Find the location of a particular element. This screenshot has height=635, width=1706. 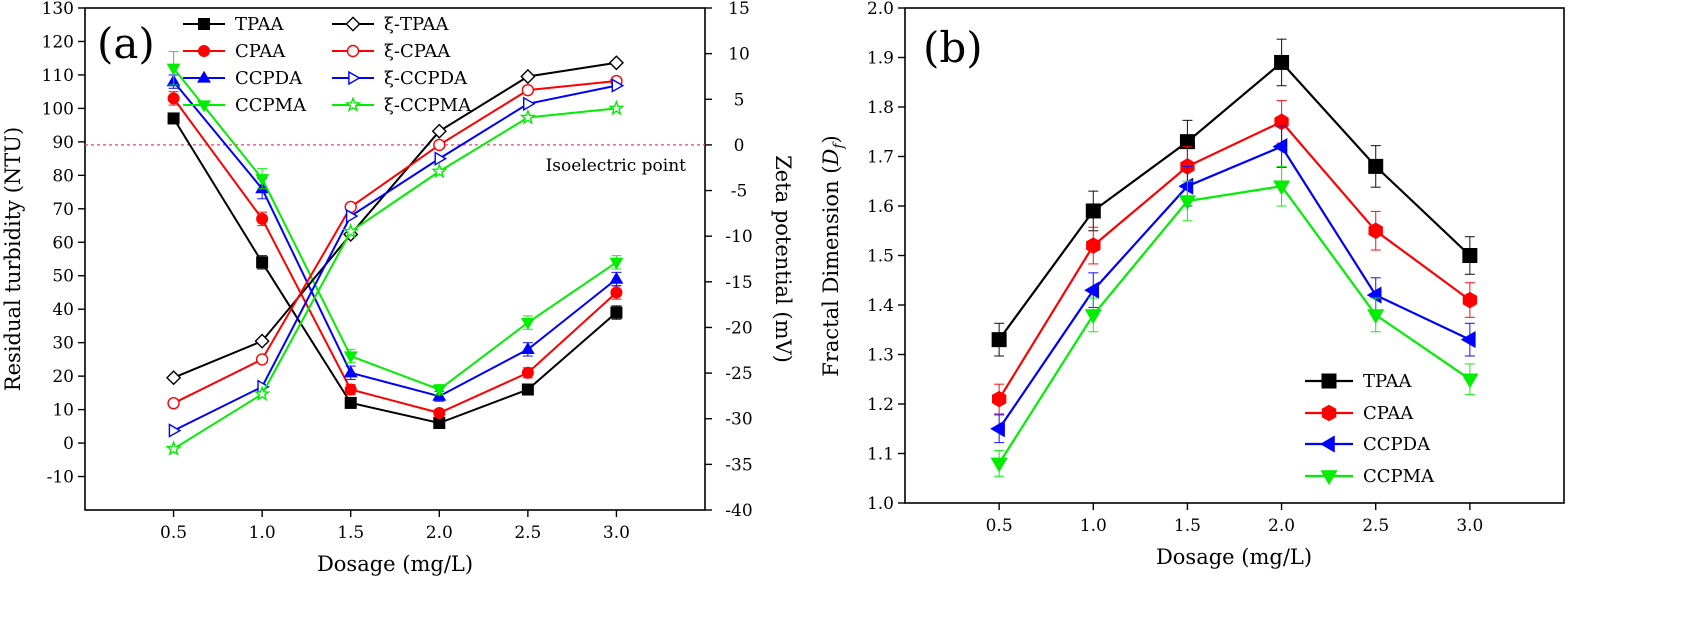

legend-label: TPAA is located at coordinates (1387, 381).